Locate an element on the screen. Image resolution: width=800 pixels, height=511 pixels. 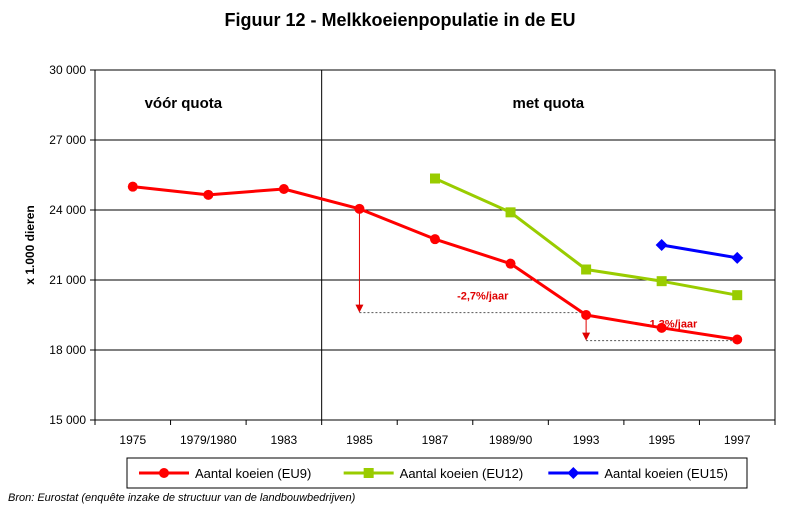
x-tick-label: 1989/90 is located at coordinates (511, 440).